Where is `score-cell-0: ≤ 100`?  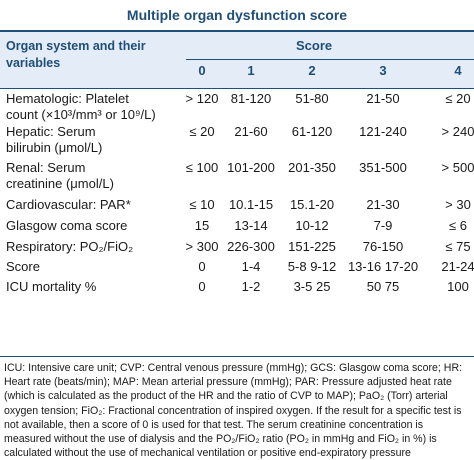 score-cell-0: ≤ 100 is located at coordinates (202, 167).